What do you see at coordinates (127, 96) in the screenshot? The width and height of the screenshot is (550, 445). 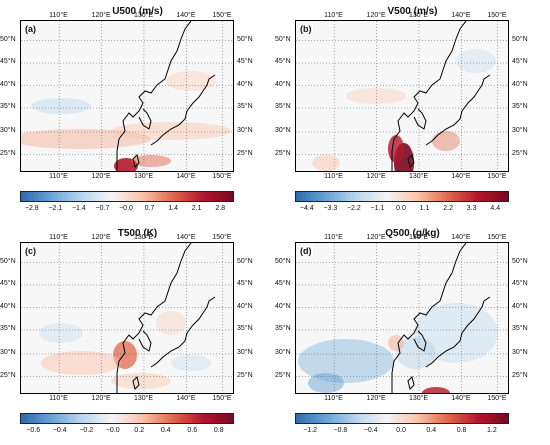 I see `map-area: (a)` at bounding box center [127, 96].